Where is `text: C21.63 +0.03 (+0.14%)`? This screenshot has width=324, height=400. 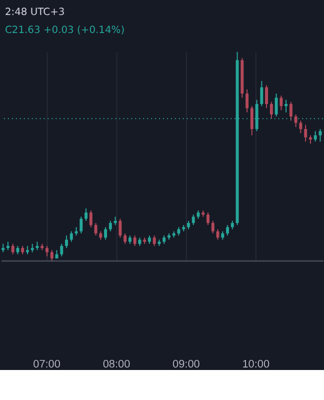
text: C21.63 +0.03 (+0.14%) is located at coordinates (64, 30).